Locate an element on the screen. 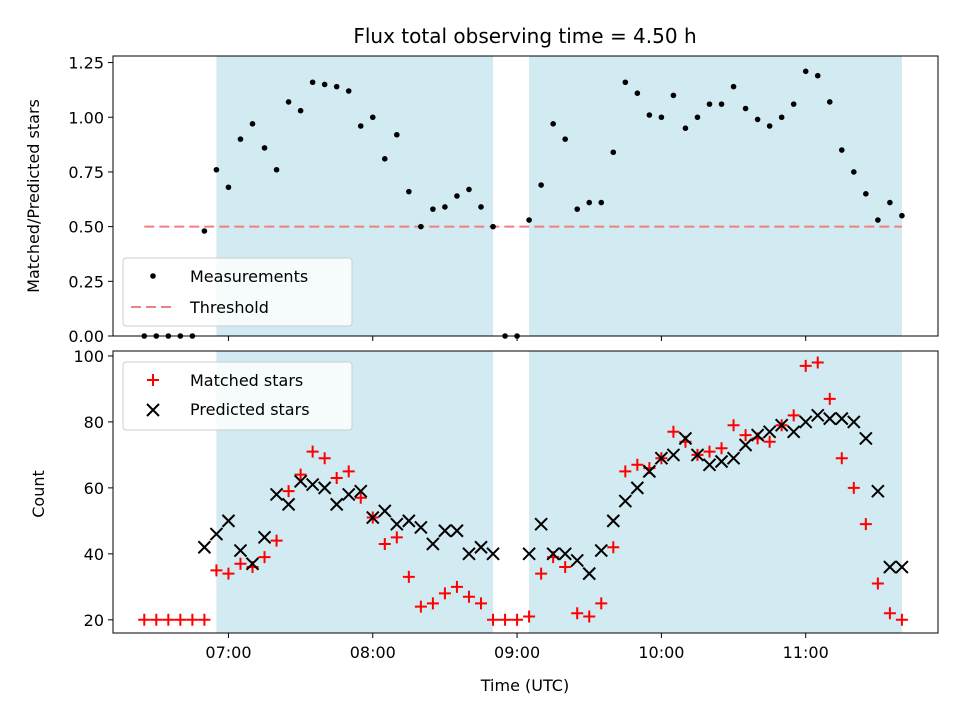 The width and height of the screenshot is (960, 724). legend-threshold-label: Threshold is located at coordinates (229, 307).